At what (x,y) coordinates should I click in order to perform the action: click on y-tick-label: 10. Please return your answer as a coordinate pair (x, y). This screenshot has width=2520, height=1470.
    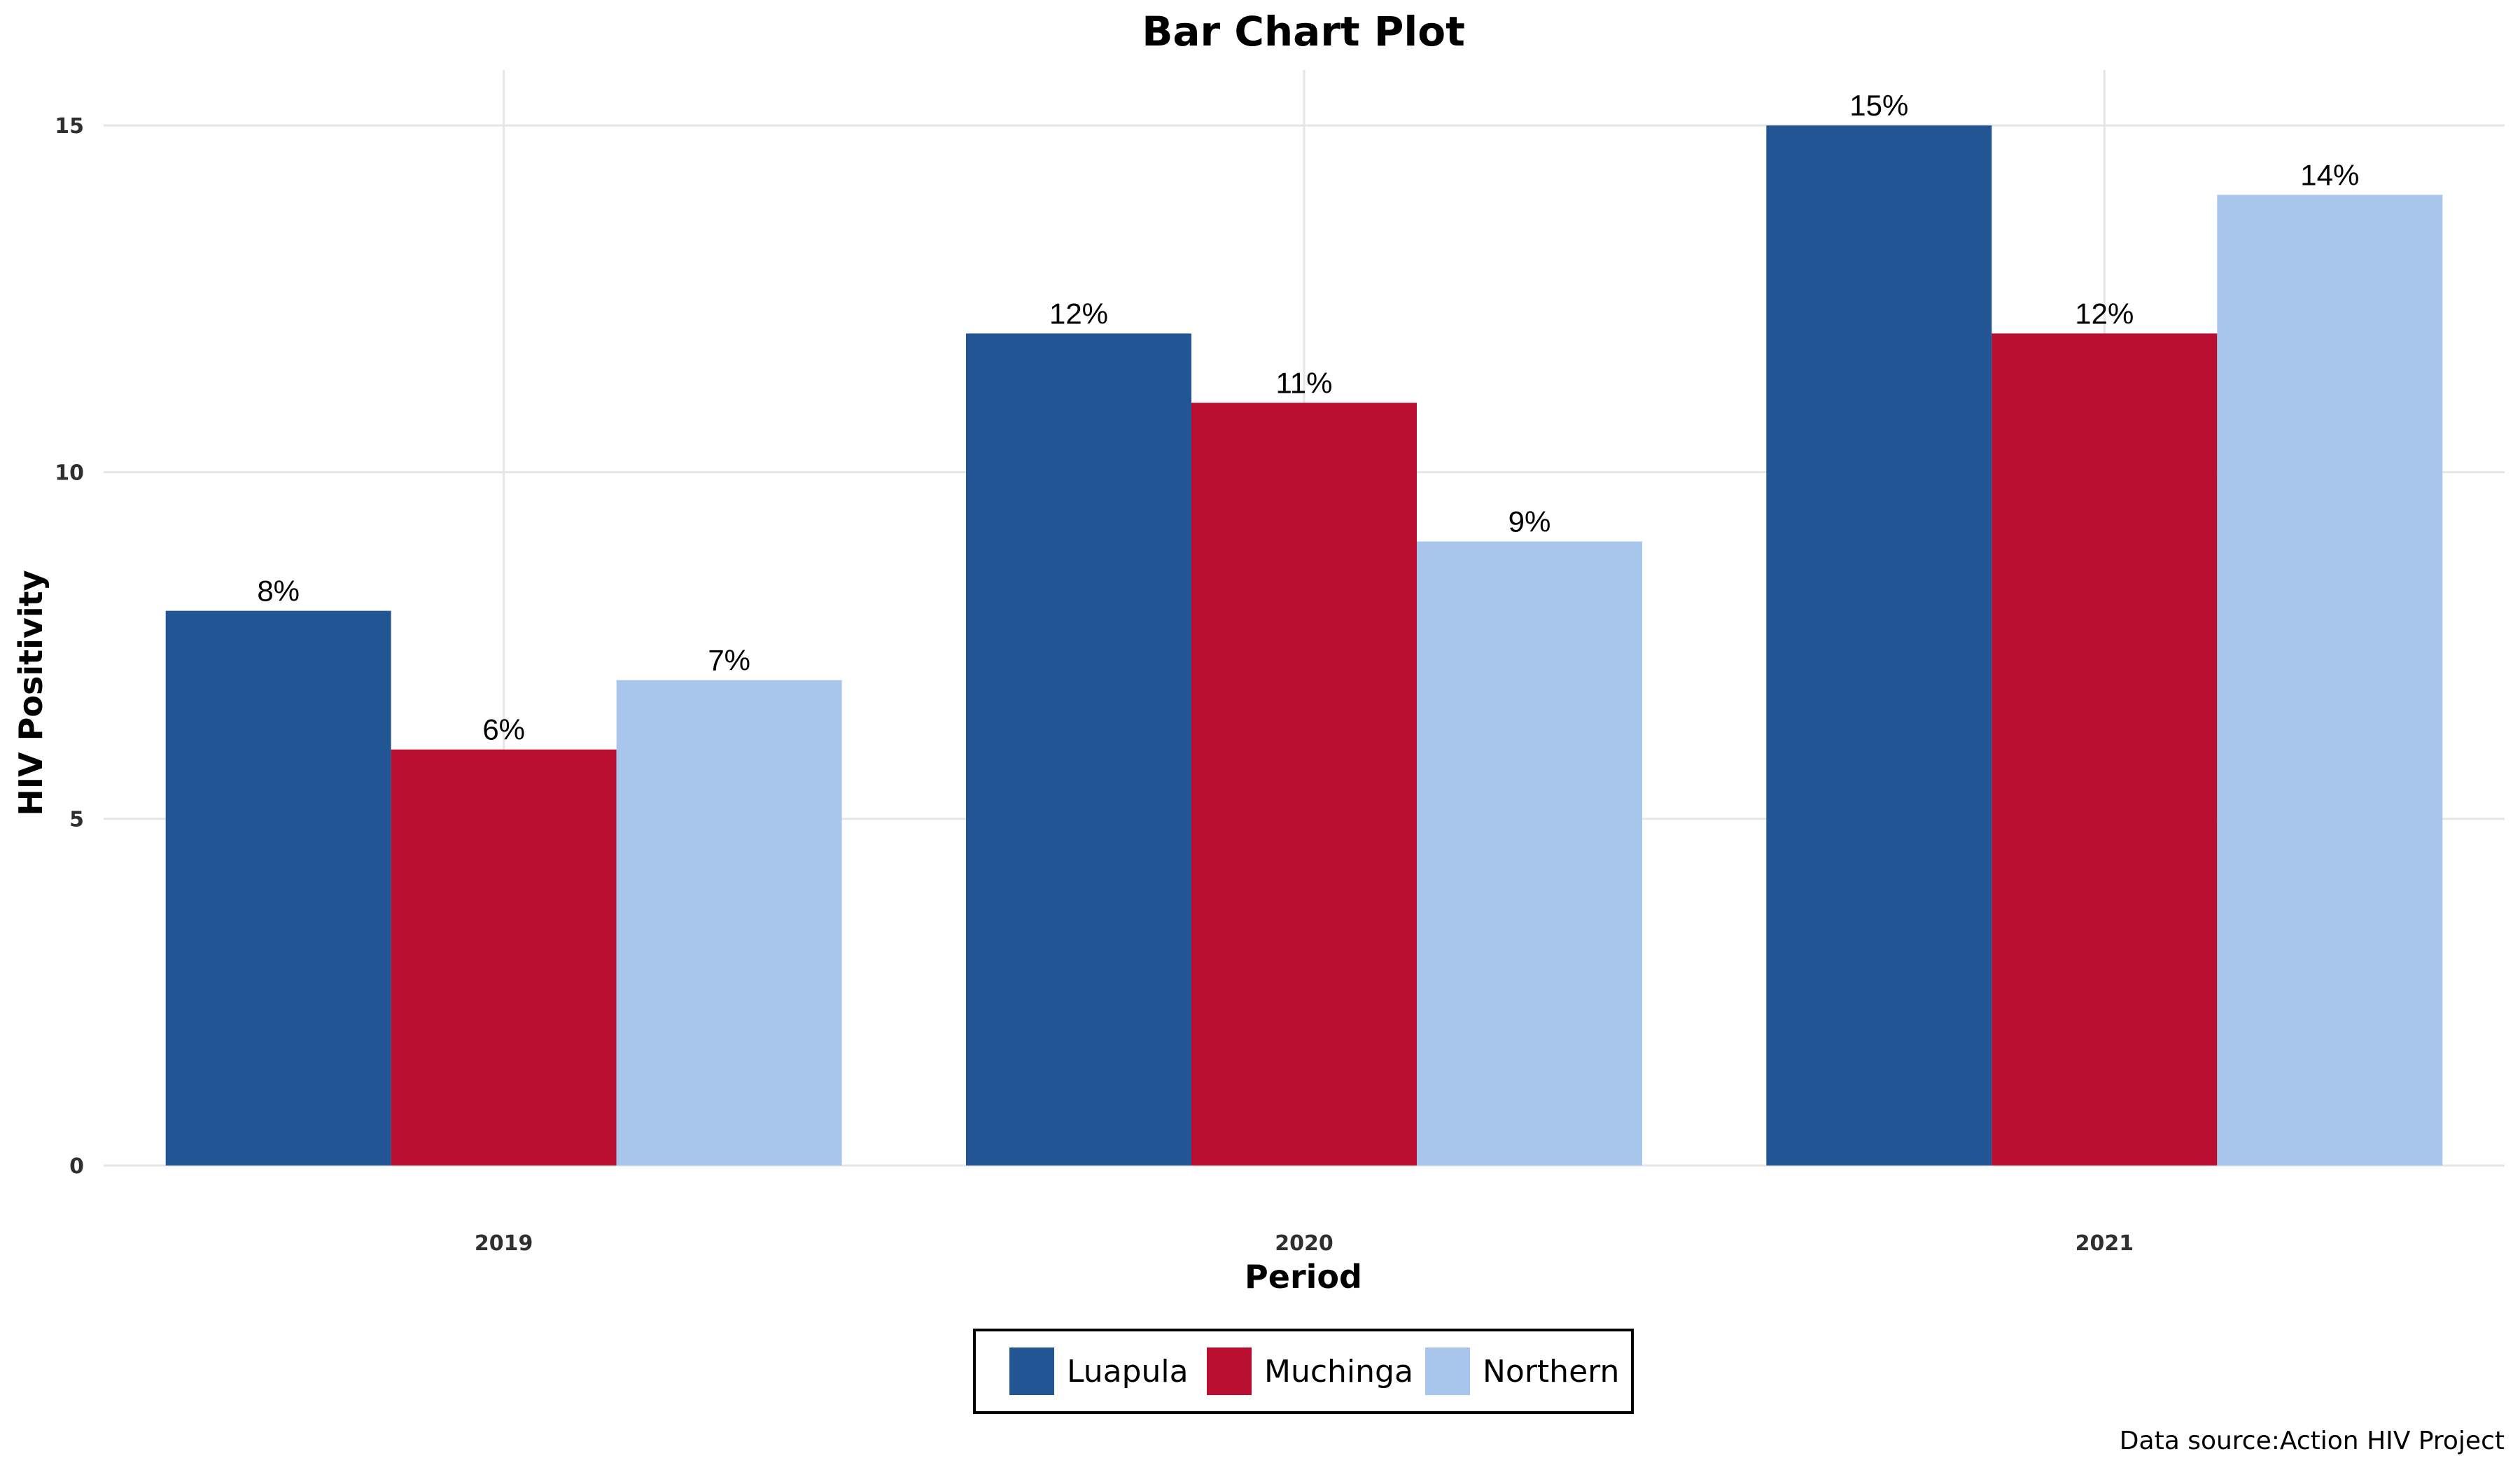
    Looking at the image, I should click on (69, 473).